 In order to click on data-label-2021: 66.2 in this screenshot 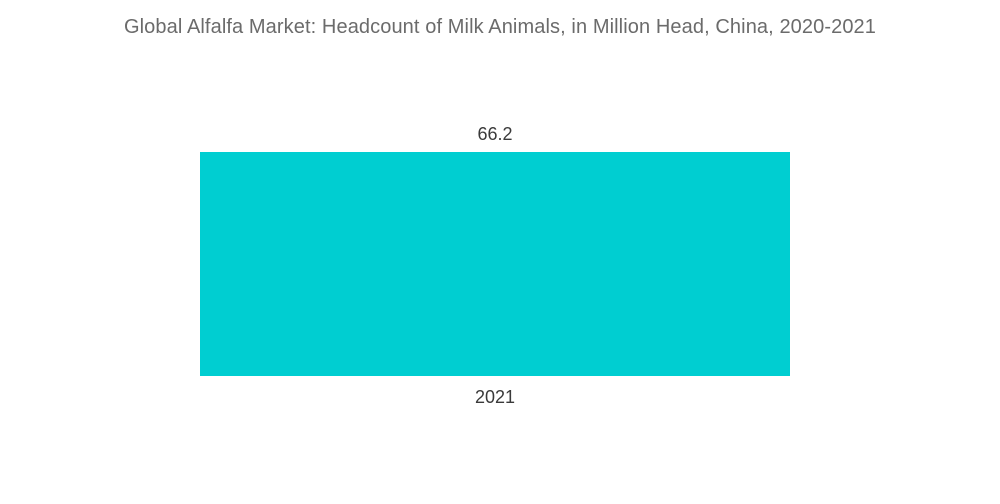, I will do `click(494, 134)`.